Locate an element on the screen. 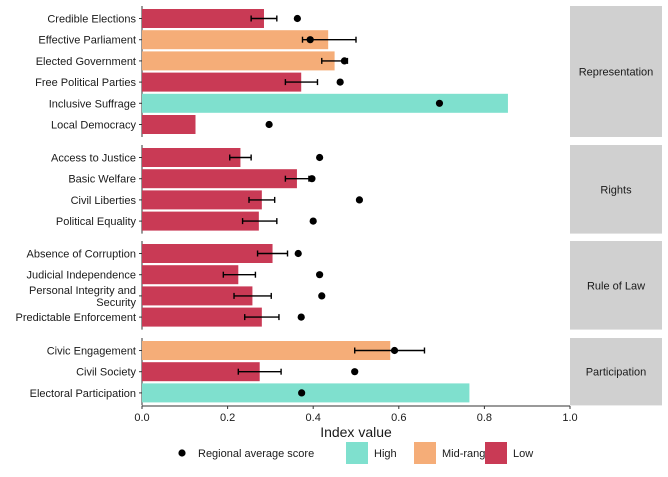 The image size is (668, 477). category-label: Elected Government is located at coordinates (86, 62).